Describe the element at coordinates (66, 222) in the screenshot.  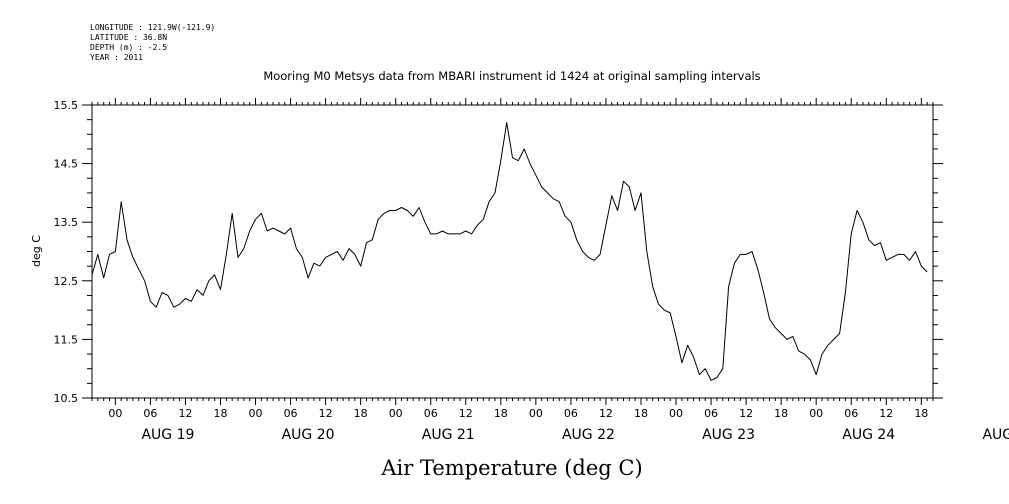
I see `y-tick-label: 13.5` at that location.